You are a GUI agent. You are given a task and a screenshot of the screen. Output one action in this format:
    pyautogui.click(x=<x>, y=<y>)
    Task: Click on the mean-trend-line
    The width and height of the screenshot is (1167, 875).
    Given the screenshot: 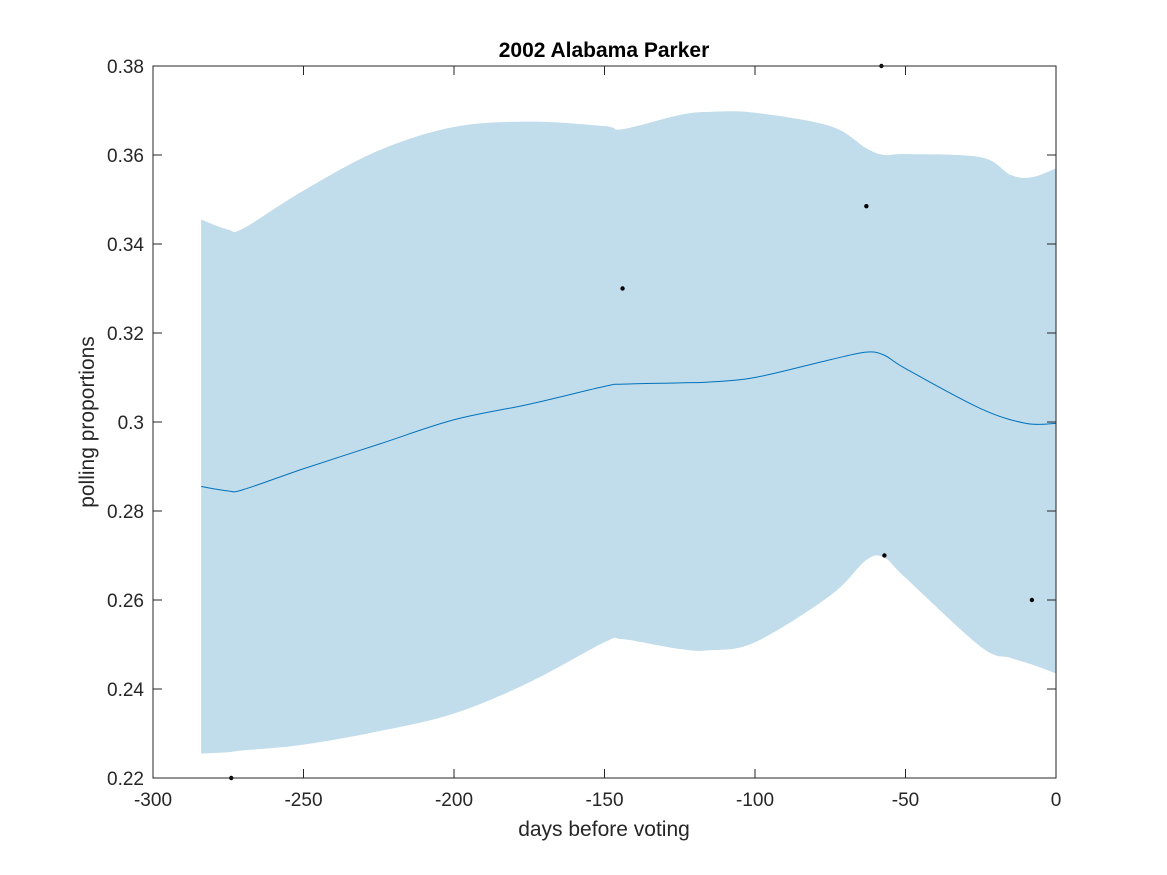 What is the action you would take?
    pyautogui.click(x=629, y=422)
    